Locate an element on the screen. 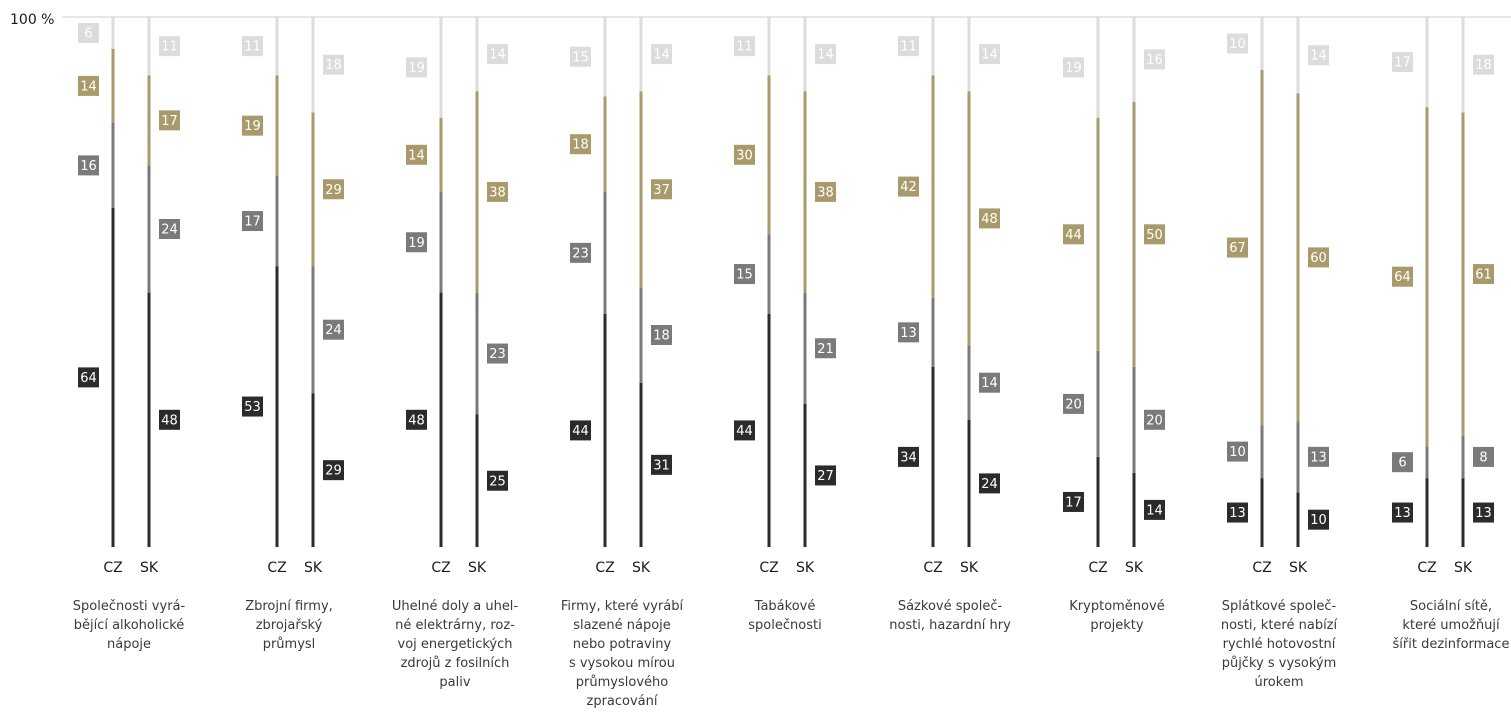 This screenshot has height=719, width=1511. value-label-gold-cz-7: 67 is located at coordinates (1237, 248).